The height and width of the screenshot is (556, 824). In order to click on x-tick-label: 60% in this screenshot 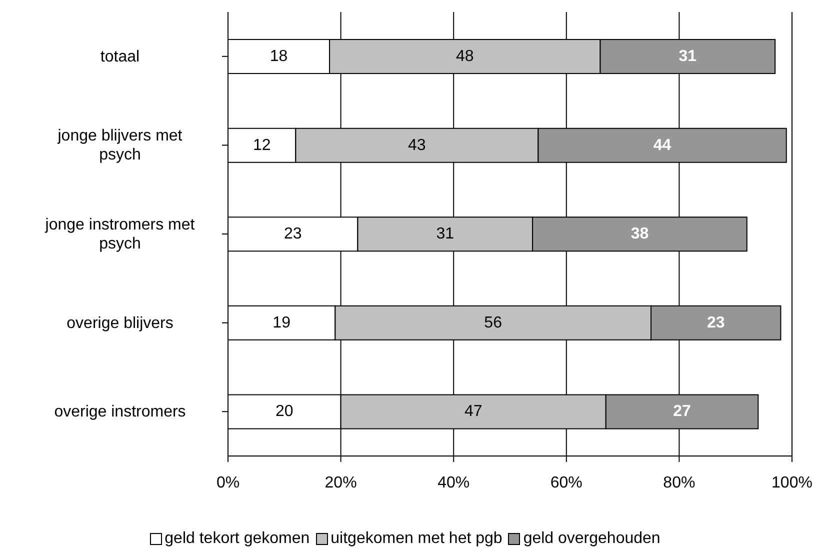, I will do `click(566, 483)`.